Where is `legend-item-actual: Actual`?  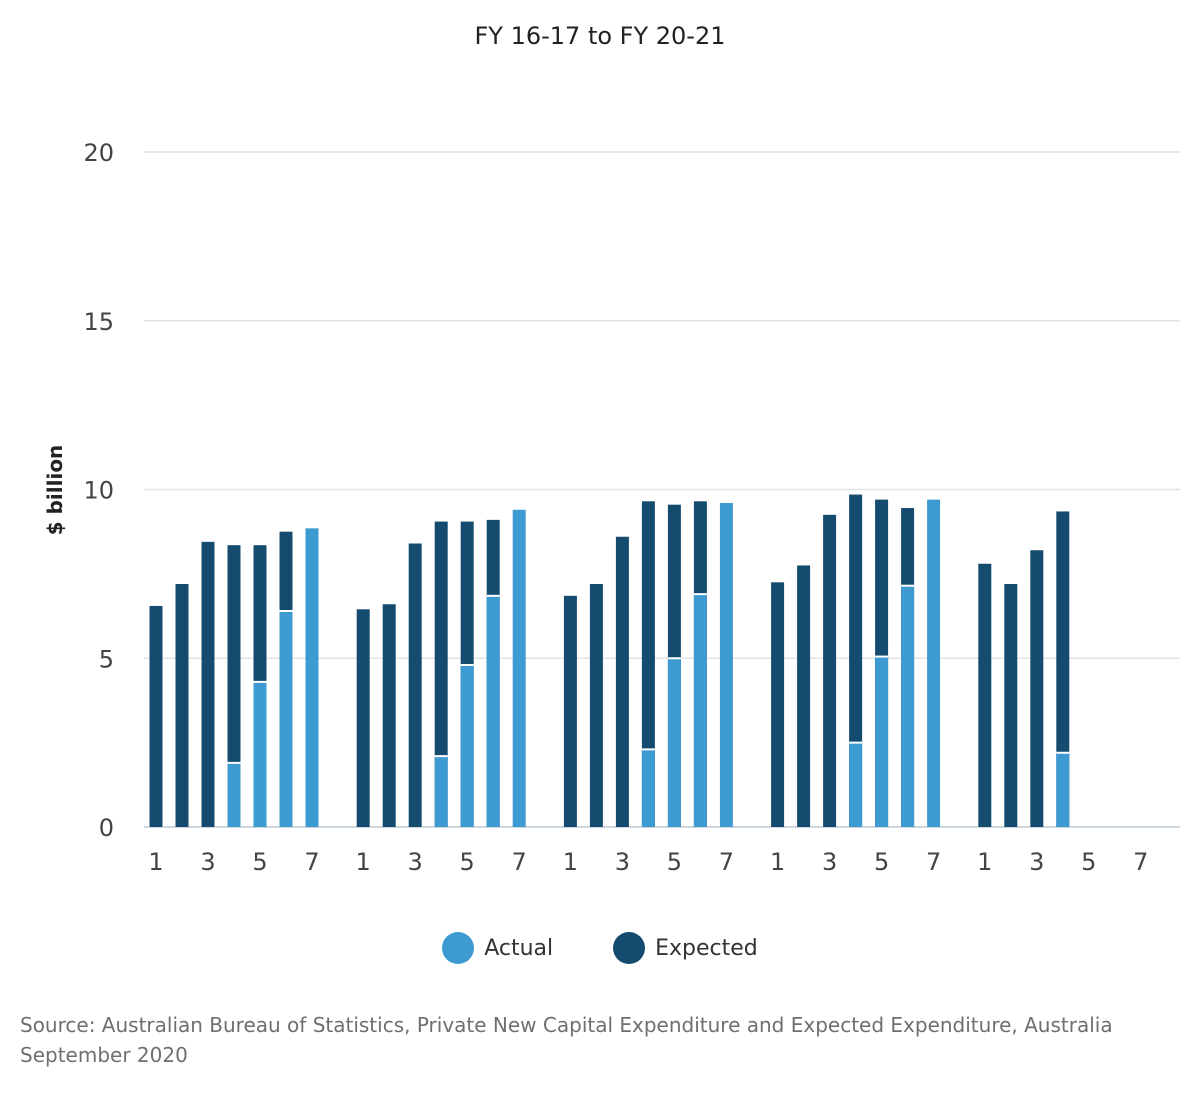
legend-item-actual: Actual is located at coordinates (497, 948).